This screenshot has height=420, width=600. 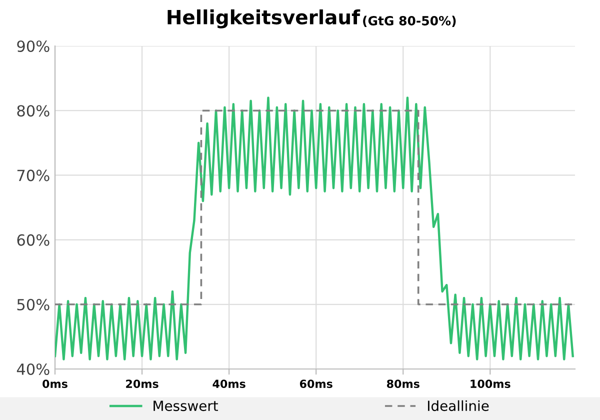 What do you see at coordinates (55, 384) in the screenshot?
I see `x-tick-label: 0ms` at bounding box center [55, 384].